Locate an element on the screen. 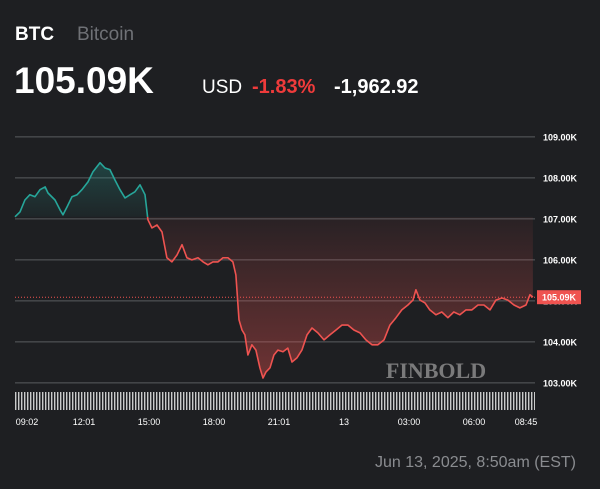 Image resolution: width=600 pixels, height=489 pixels. change-absolute: -1,962.92 is located at coordinates (376, 87).